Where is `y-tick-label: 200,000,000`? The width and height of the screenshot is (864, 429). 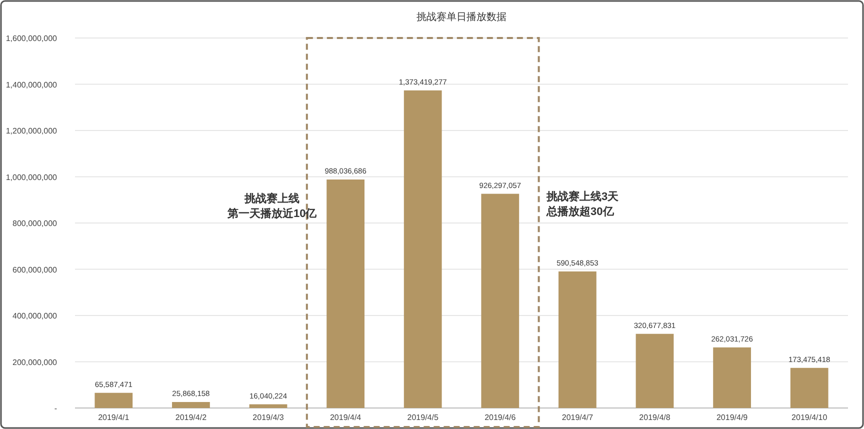 y-tick-label: 200,000,000 is located at coordinates (35, 362).